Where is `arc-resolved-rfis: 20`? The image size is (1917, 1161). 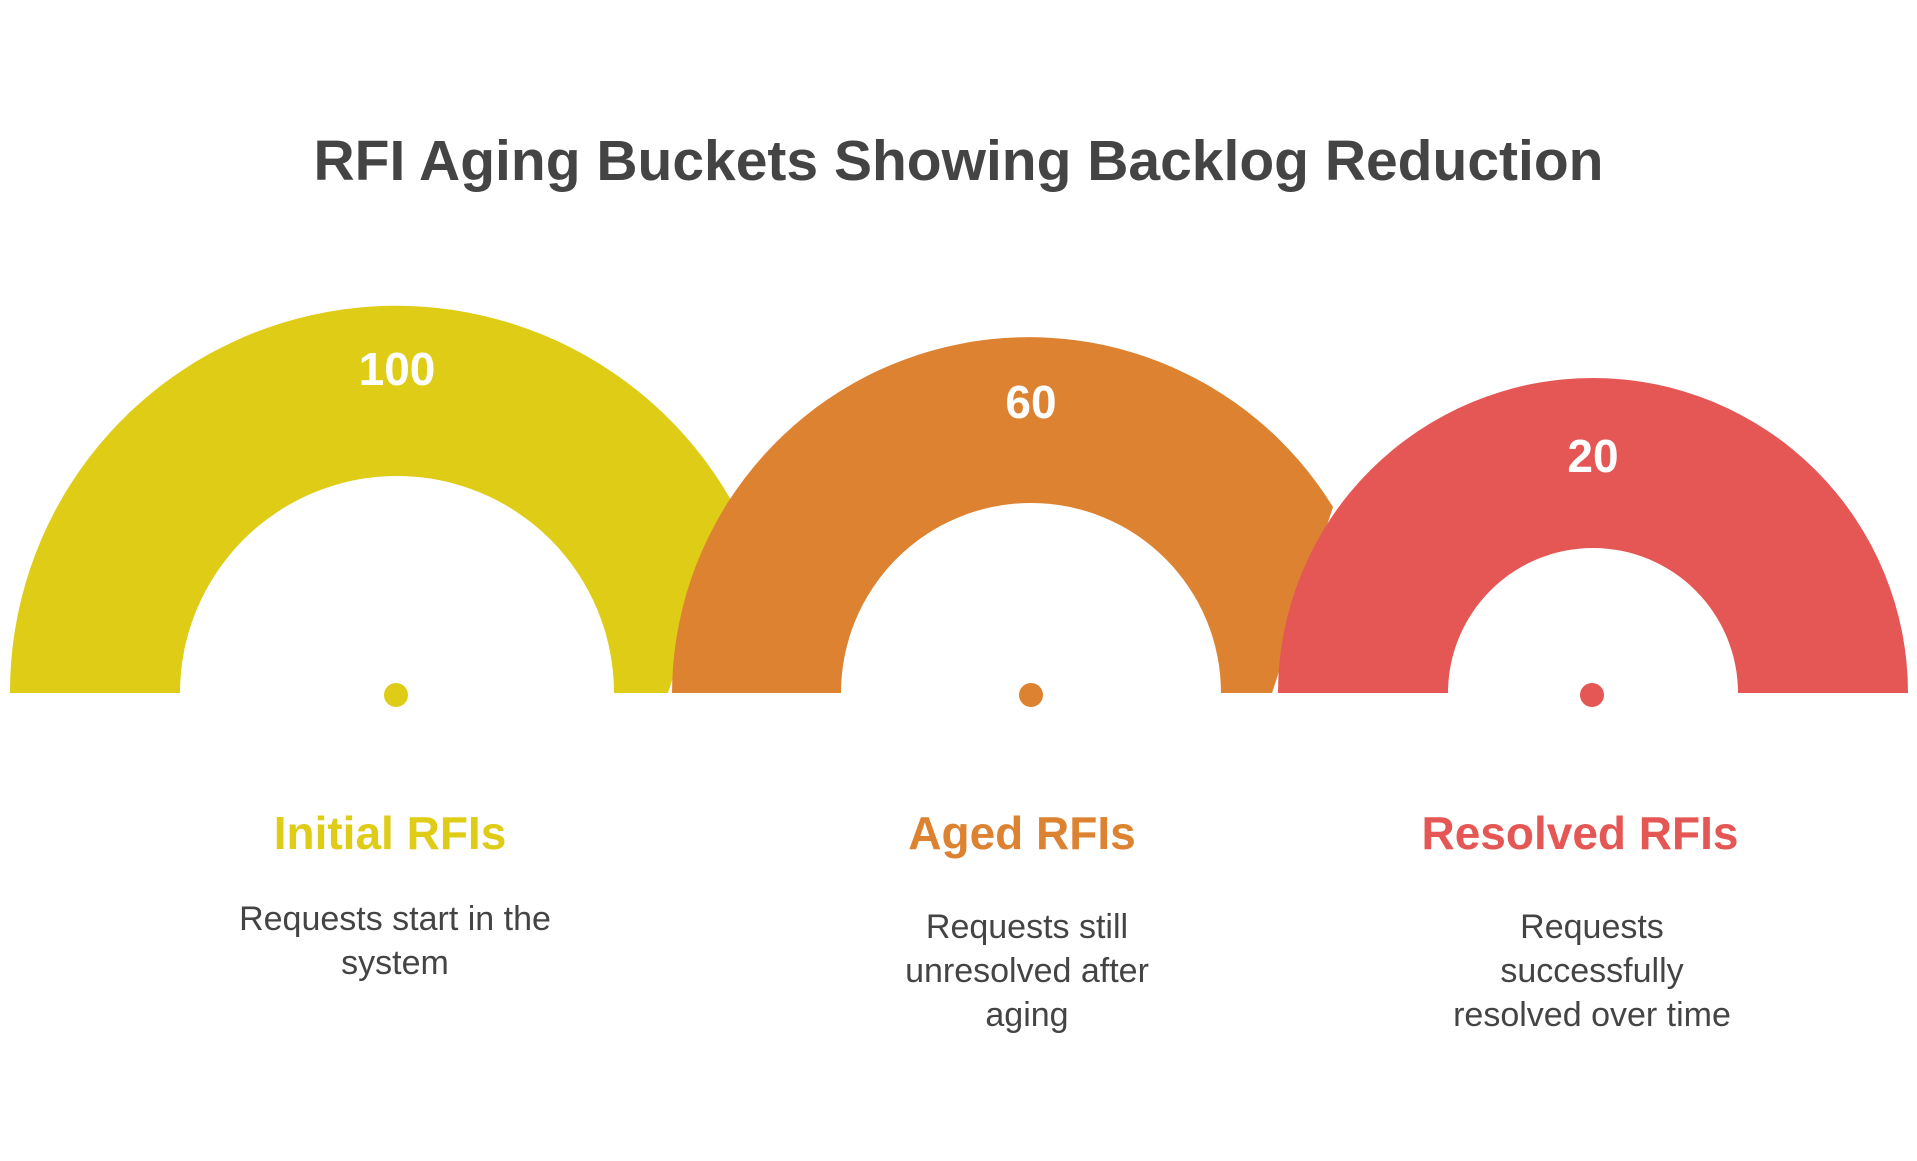
arc-resolved-rfis: 20 is located at coordinates (1593, 542).